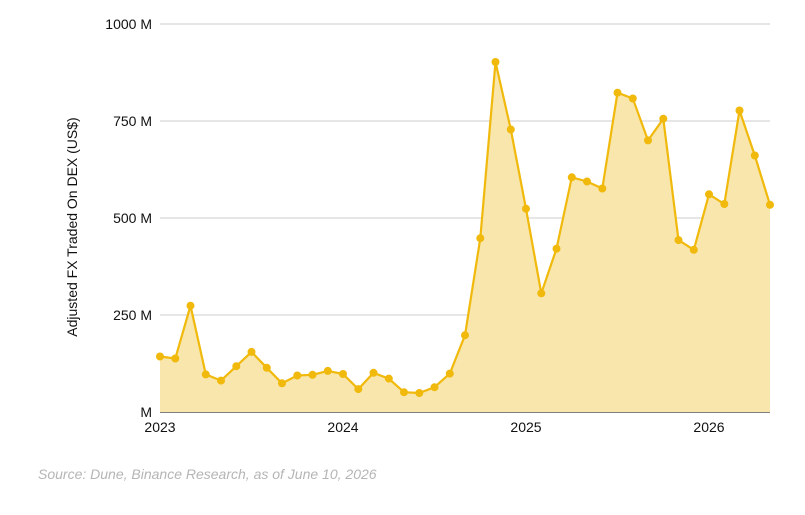 This screenshot has width=805, height=515. What do you see at coordinates (525, 427) in the screenshot?
I see `x-tick-label: 2025` at bounding box center [525, 427].